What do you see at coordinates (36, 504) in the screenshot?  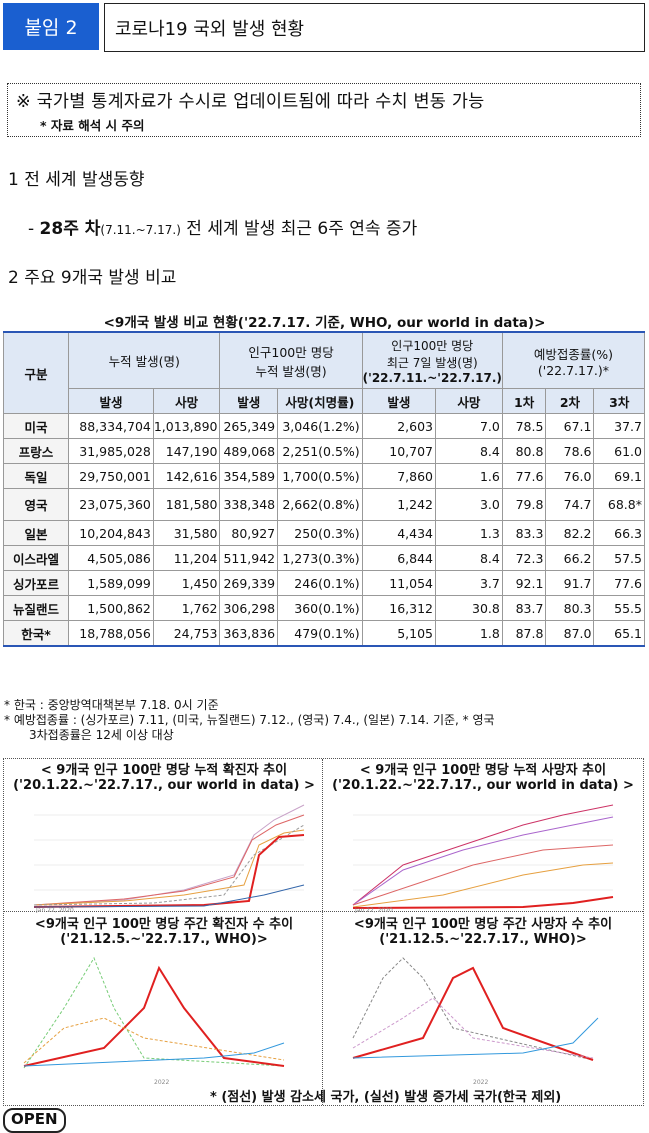 I see `country-cell: 영국` at bounding box center [36, 504].